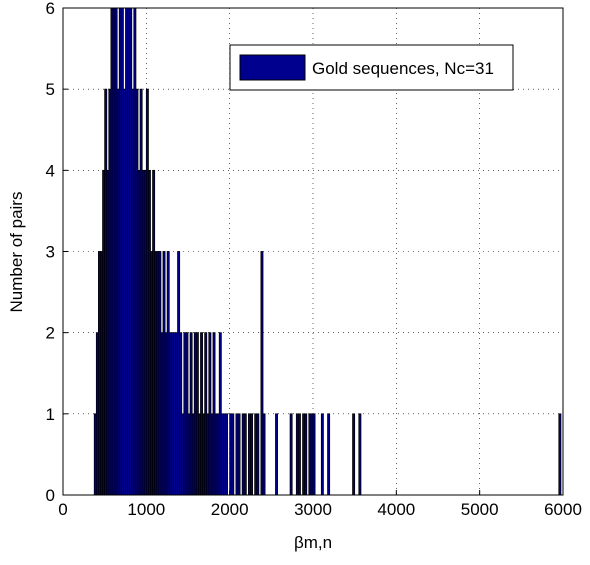 The height and width of the screenshot is (565, 590). I want to click on x-tick-label: 3000, so click(313, 509).